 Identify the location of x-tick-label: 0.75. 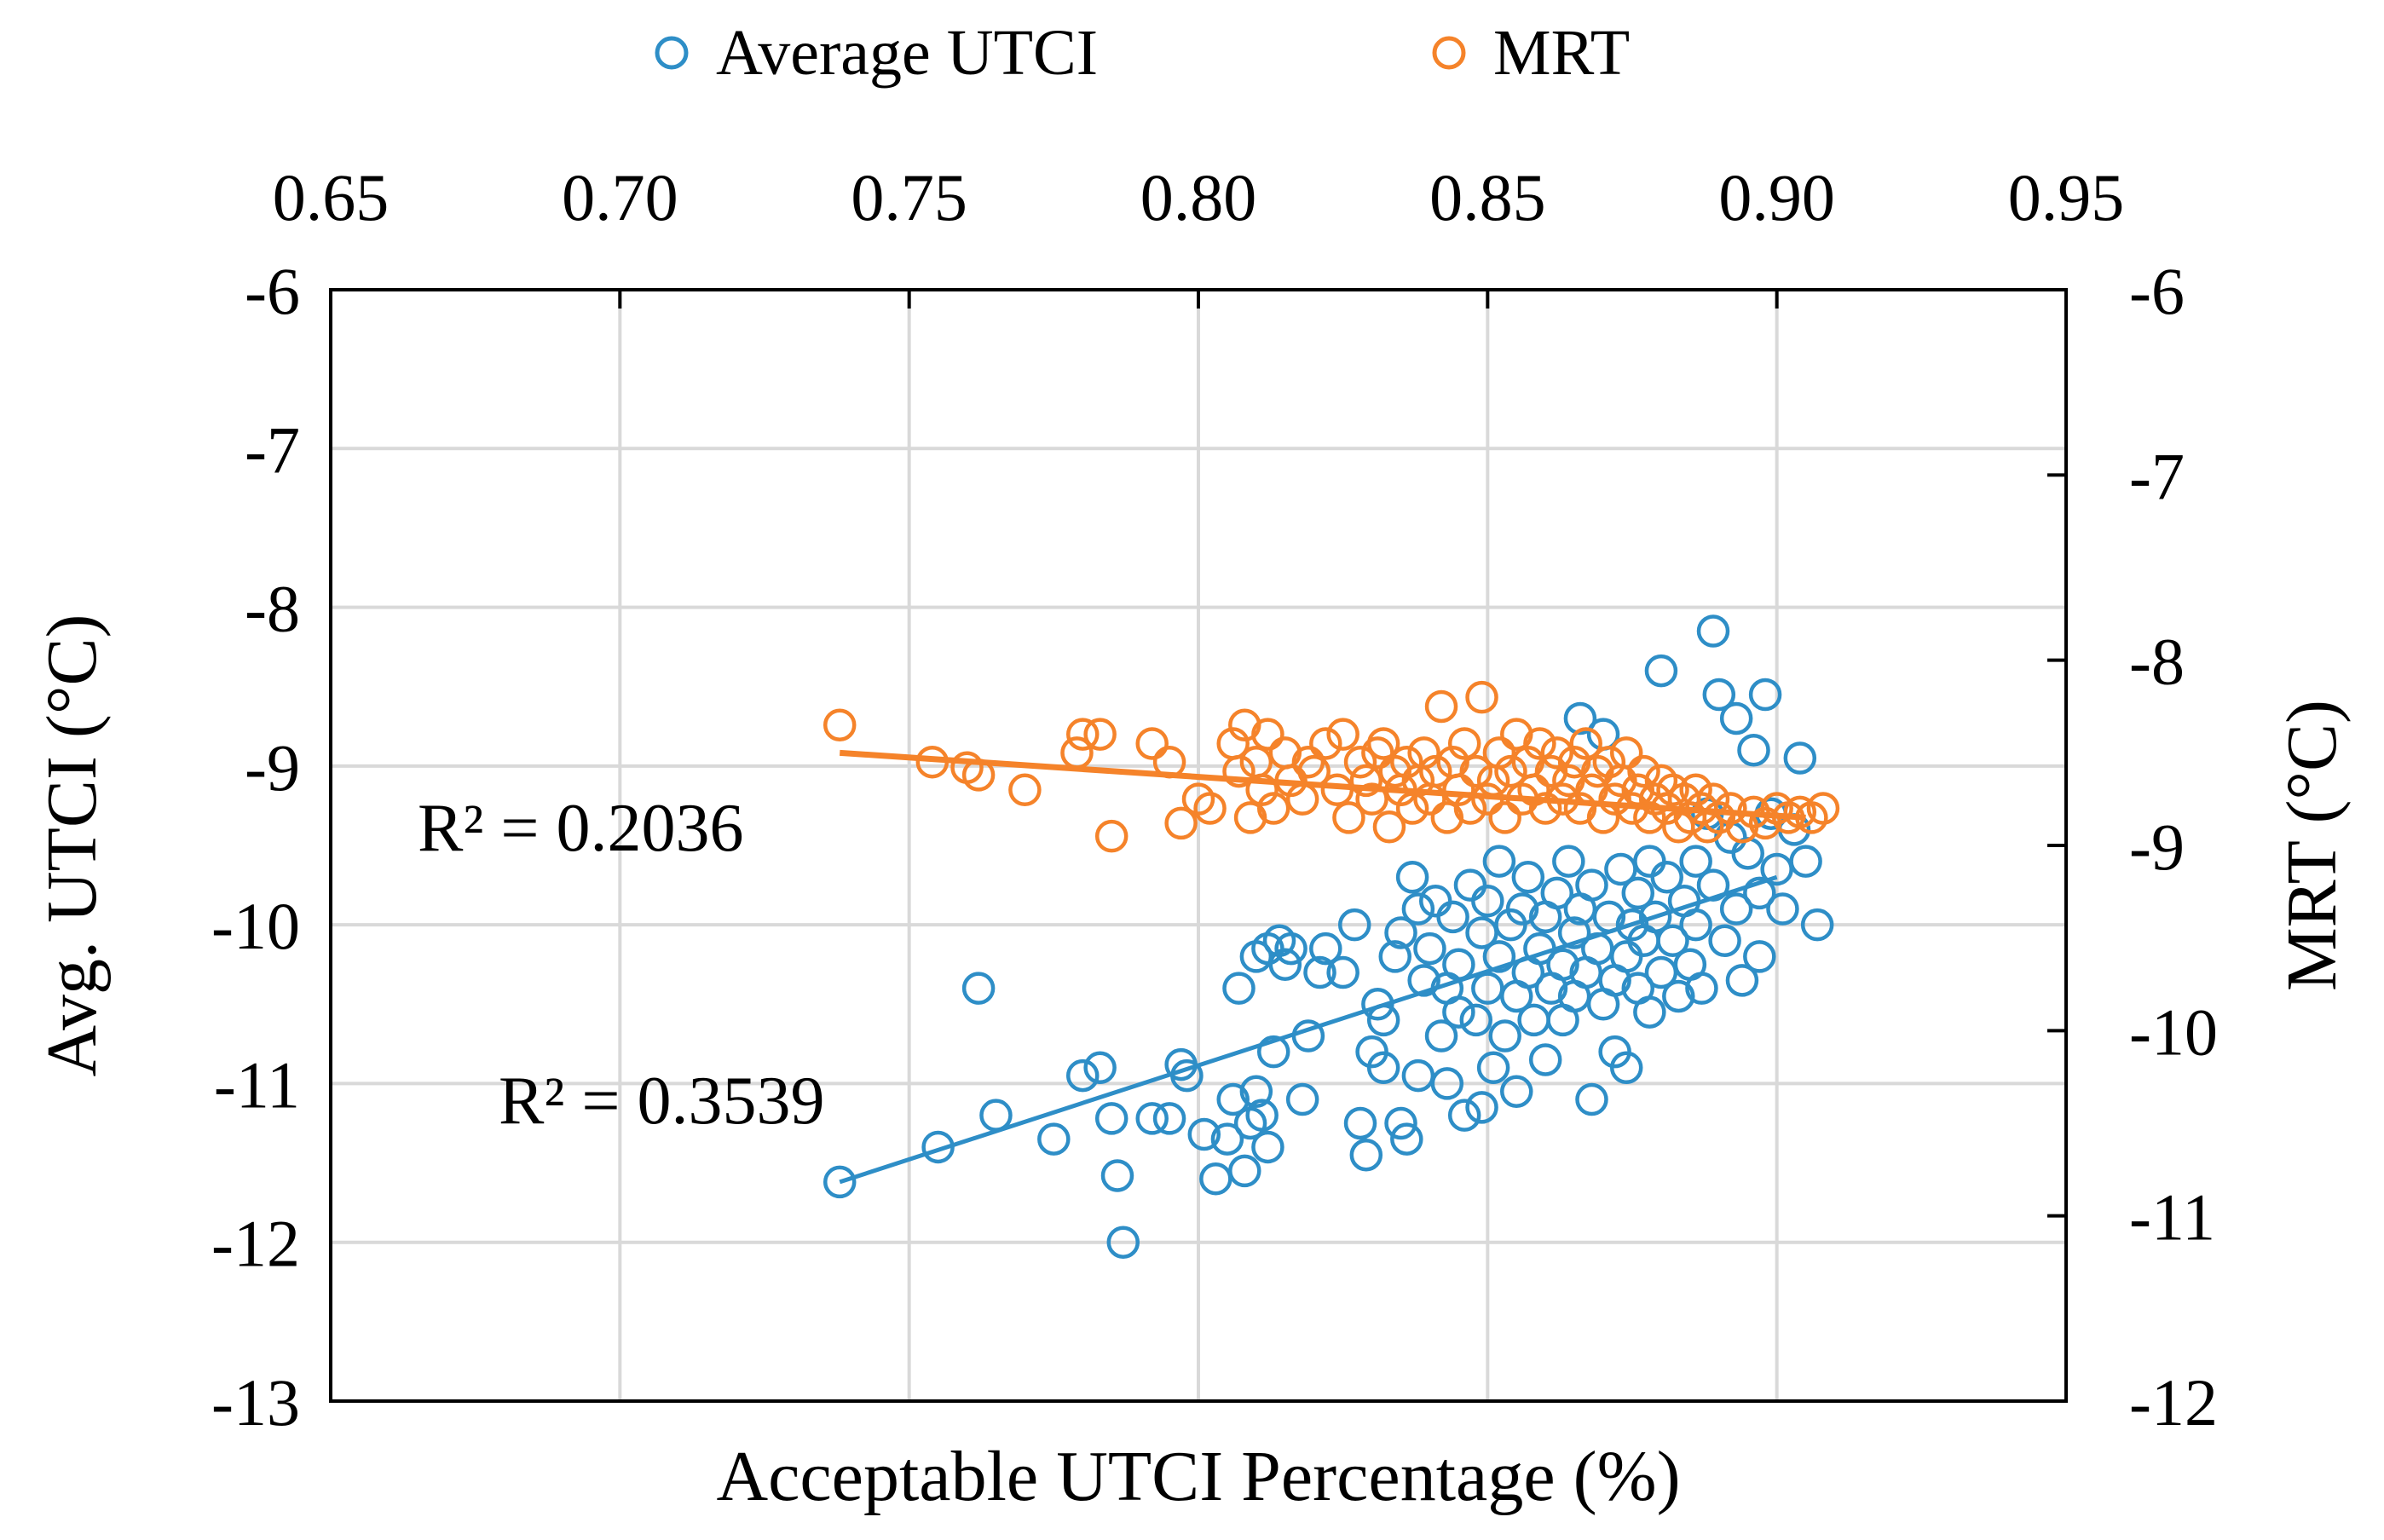
(909, 197).